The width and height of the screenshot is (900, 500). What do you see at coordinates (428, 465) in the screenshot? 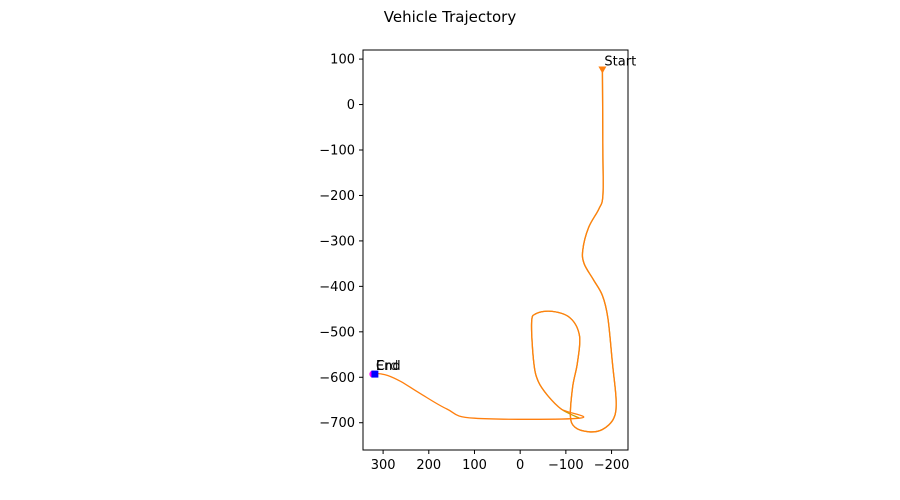
I see `x-tick-label: 200` at bounding box center [428, 465].